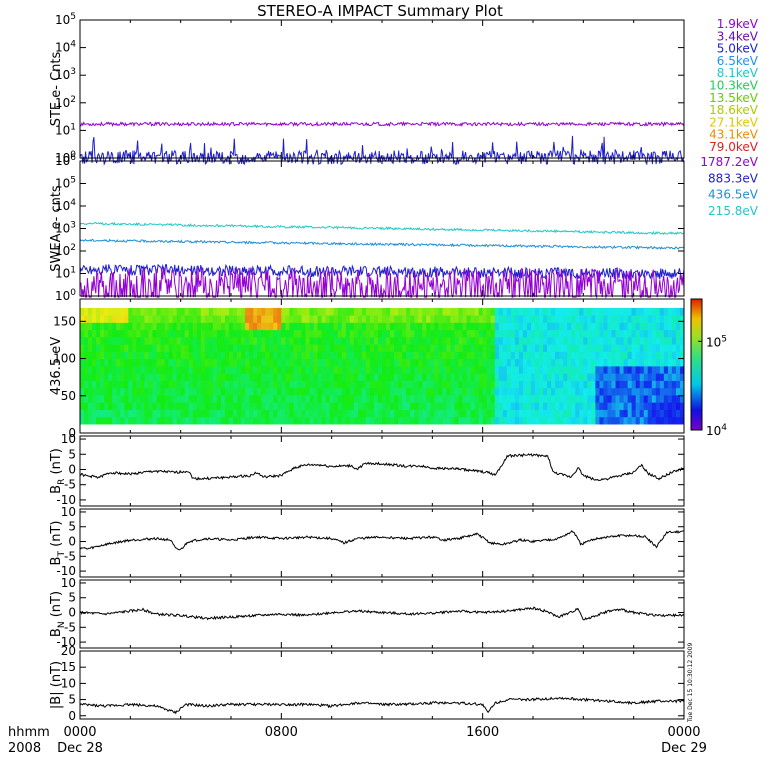  Describe the element at coordinates (65, 160) in the screenshot. I see `y-tick-label: 106` at that location.